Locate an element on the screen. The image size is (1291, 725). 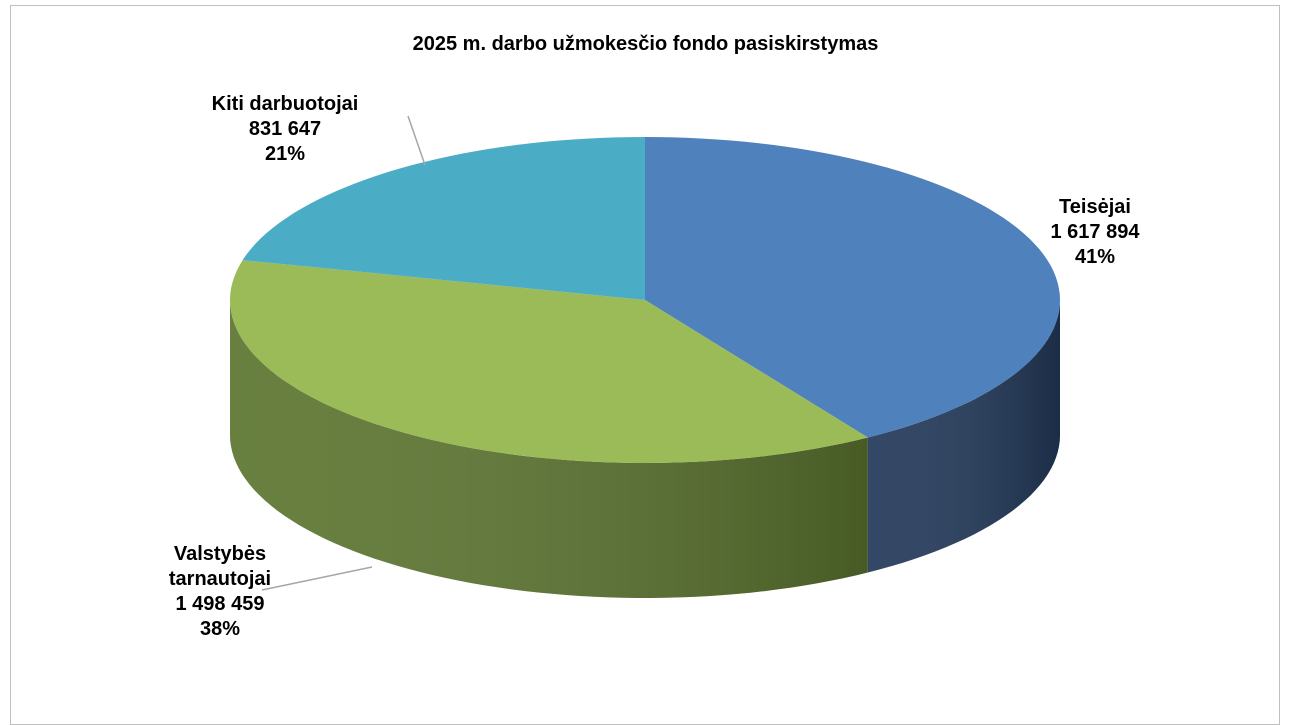
percent-label: 41% is located at coordinates (1095, 257).